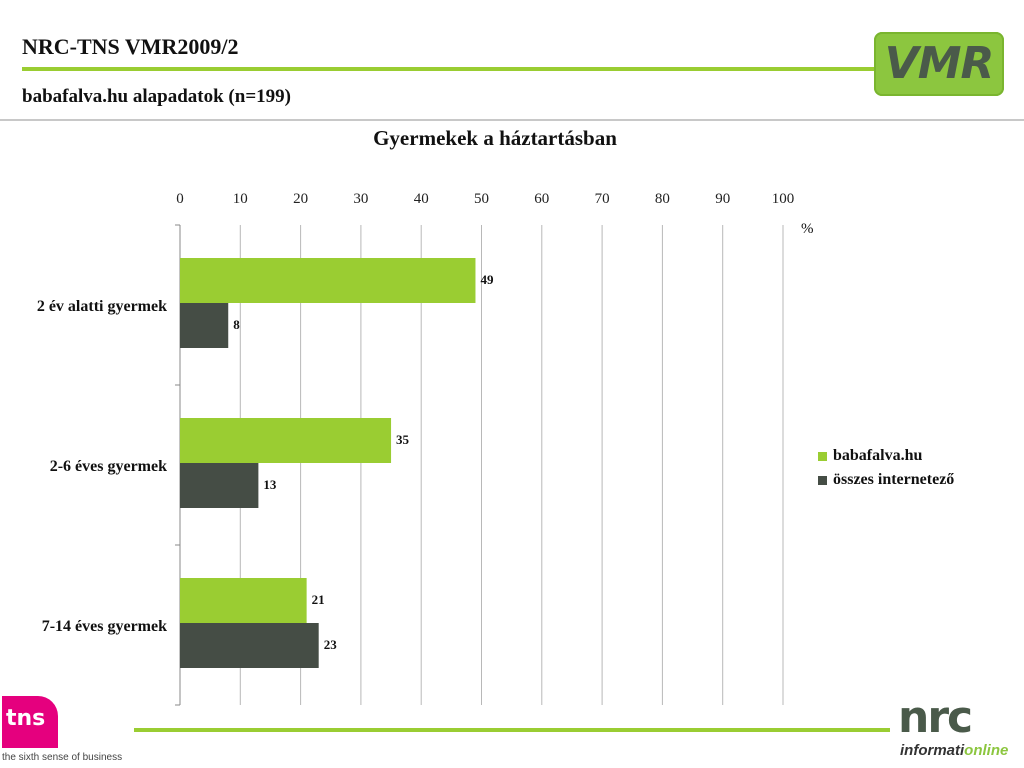  I want to click on tns-logo: tns, so click(30, 722).